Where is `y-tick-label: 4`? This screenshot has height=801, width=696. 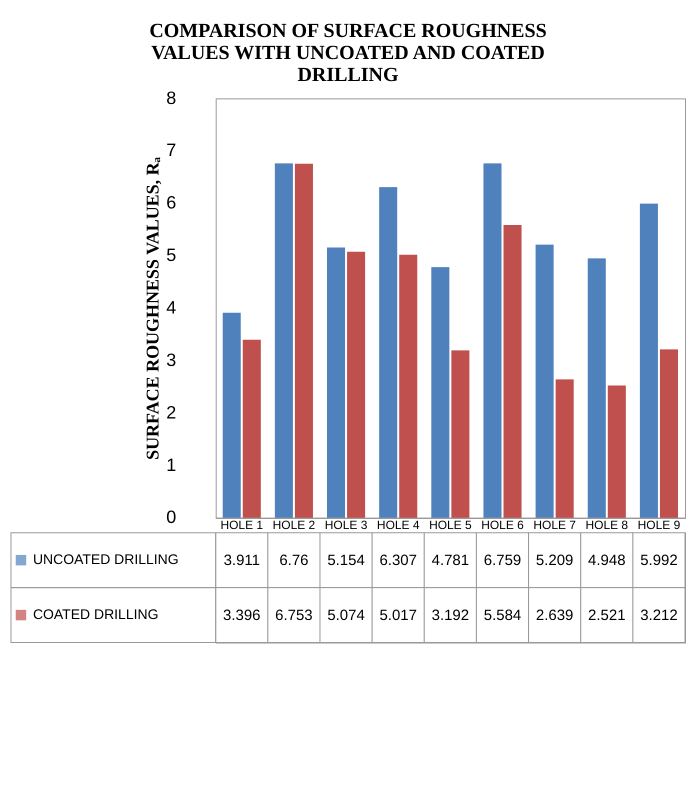
y-tick-label: 4 is located at coordinates (171, 308).